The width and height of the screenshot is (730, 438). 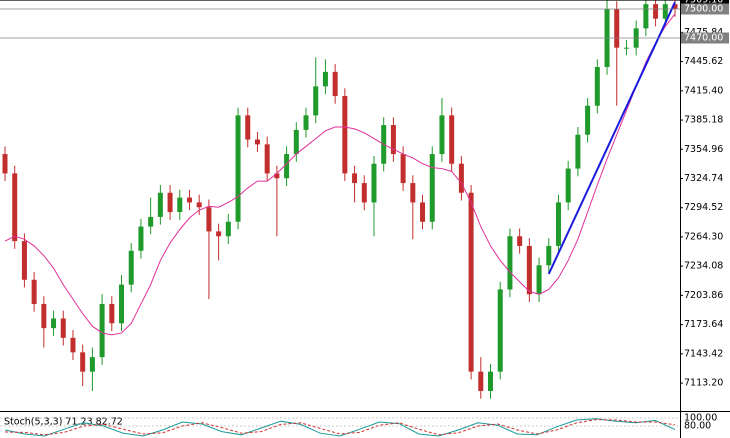 I want to click on price-label: 7500.00, so click(x=703, y=8).